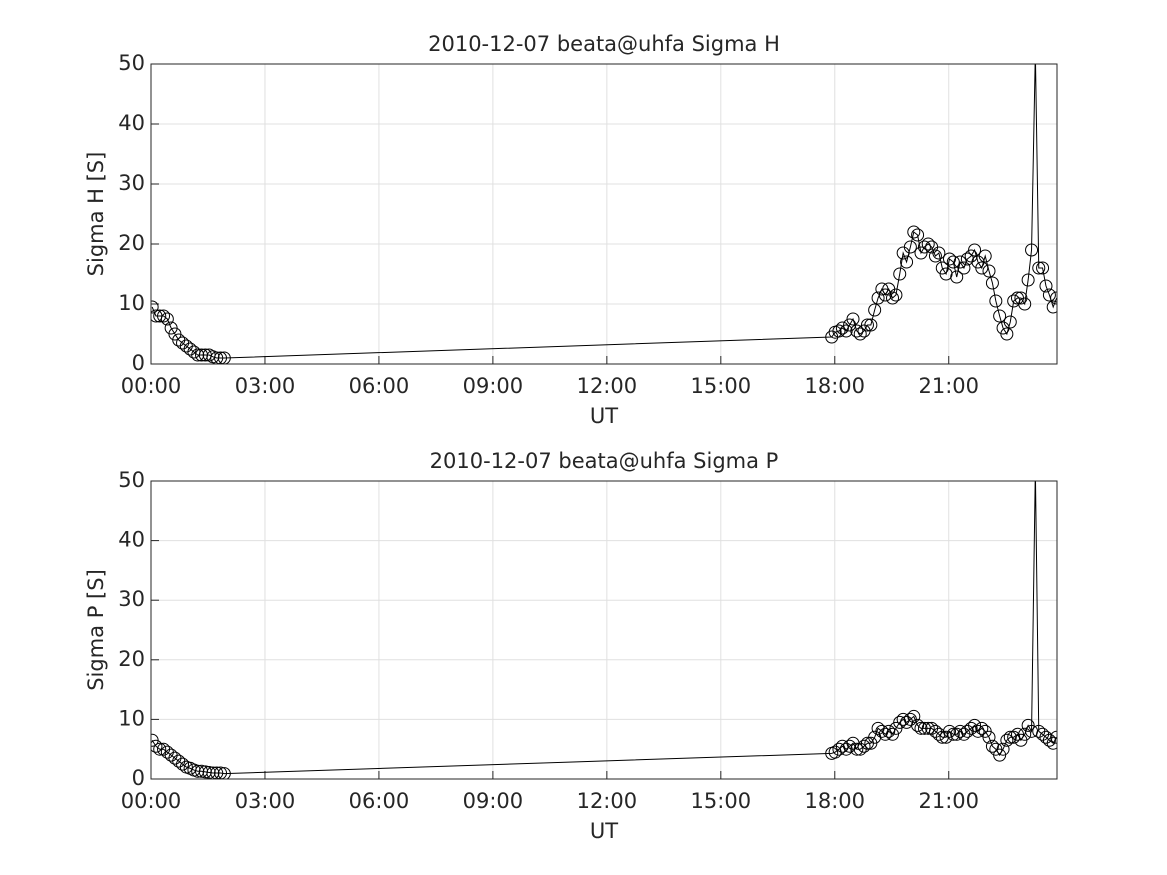  What do you see at coordinates (131, 480) in the screenshot?
I see `y-tick-label: 50` at bounding box center [131, 480].